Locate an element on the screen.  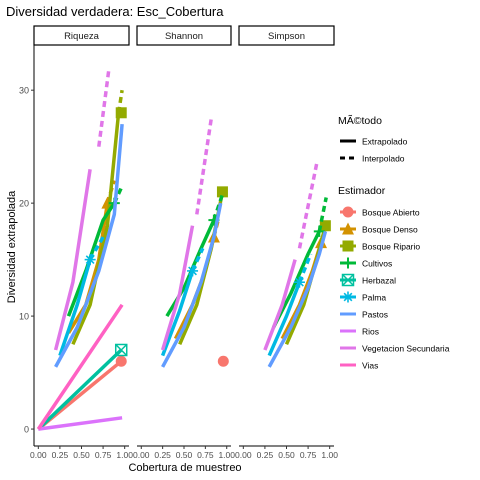
legend-estimator-label: Cultivos is located at coordinates (377, 264).